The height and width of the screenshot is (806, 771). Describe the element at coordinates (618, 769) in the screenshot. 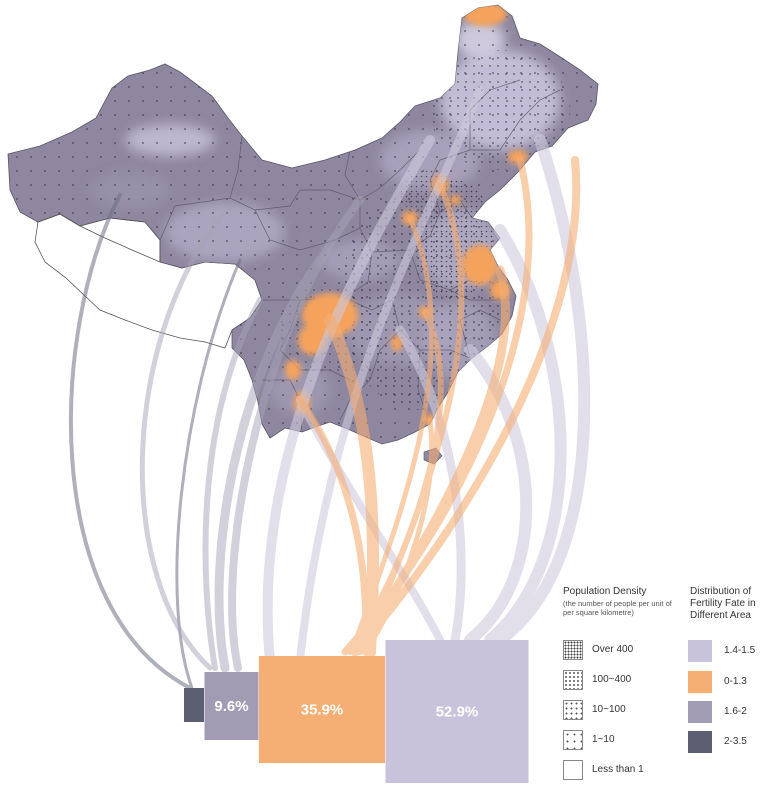

I see `density-label: Less than 1` at that location.